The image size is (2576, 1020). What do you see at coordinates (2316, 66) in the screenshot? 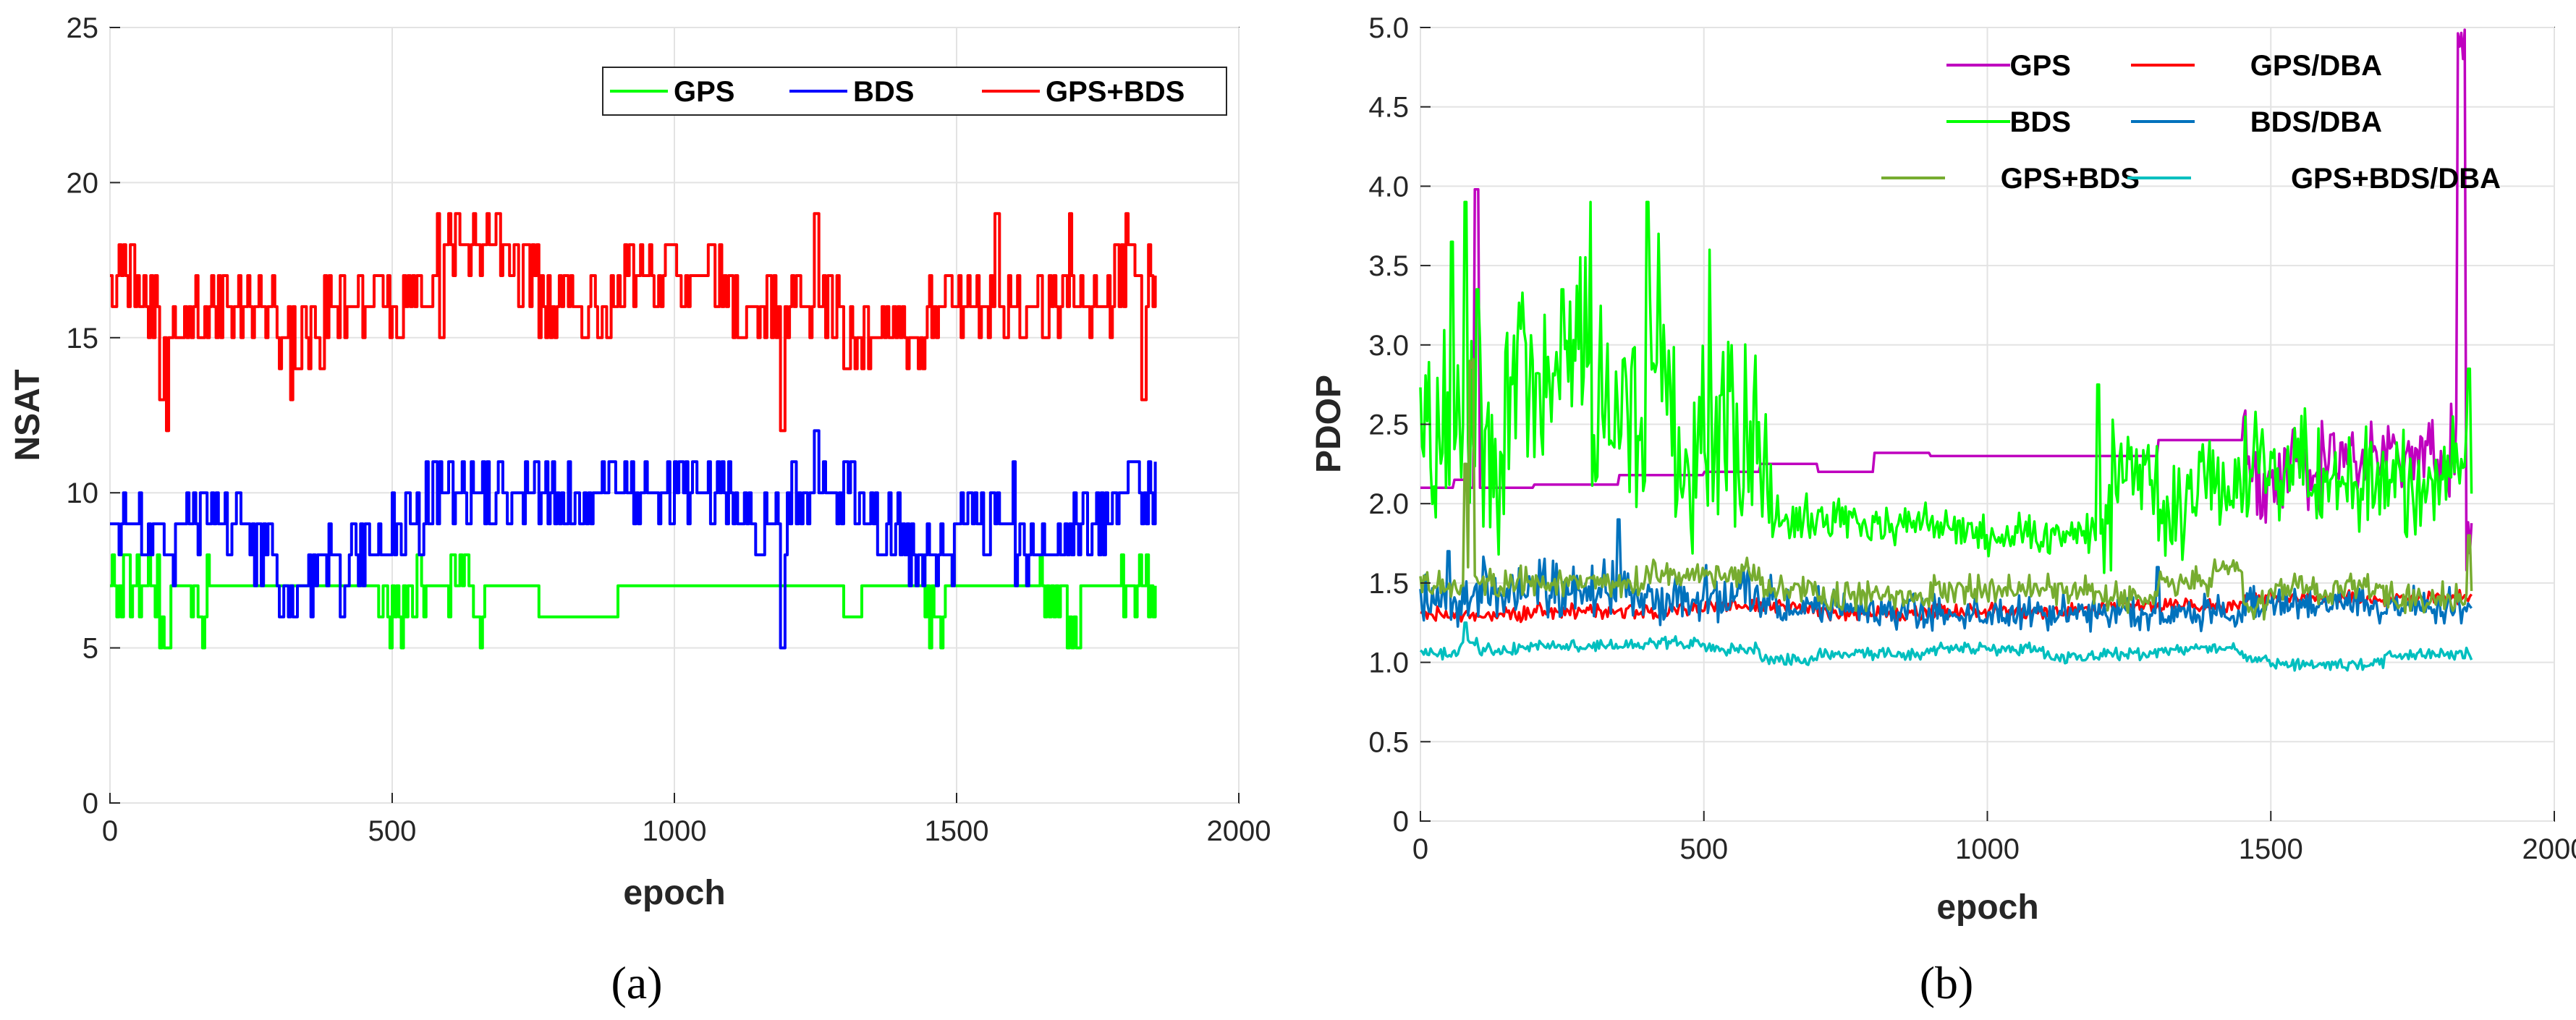
I see `legend-label: GPS/DBA` at bounding box center [2316, 66].